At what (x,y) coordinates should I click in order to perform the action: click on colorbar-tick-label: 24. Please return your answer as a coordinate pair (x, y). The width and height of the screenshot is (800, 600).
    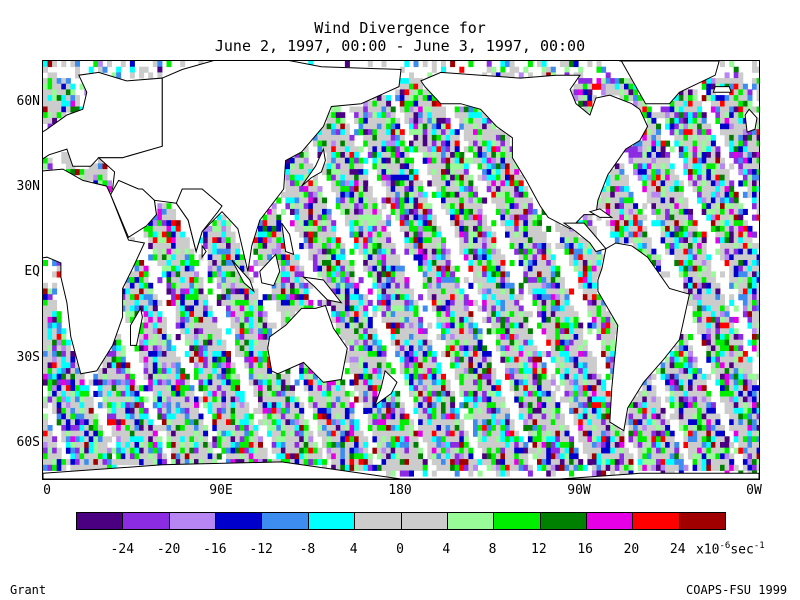
    Looking at the image, I should click on (677, 549).